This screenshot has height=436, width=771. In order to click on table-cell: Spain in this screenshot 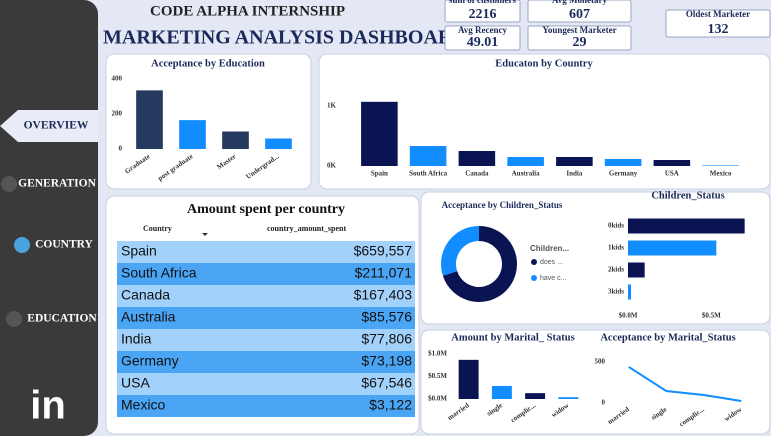, I will do `click(139, 251)`.